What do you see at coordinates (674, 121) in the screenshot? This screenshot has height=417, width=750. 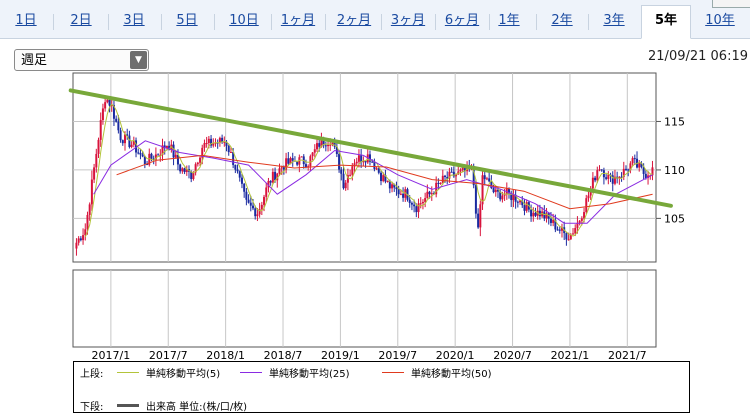 I see `y-tick-label: 115` at bounding box center [674, 121].